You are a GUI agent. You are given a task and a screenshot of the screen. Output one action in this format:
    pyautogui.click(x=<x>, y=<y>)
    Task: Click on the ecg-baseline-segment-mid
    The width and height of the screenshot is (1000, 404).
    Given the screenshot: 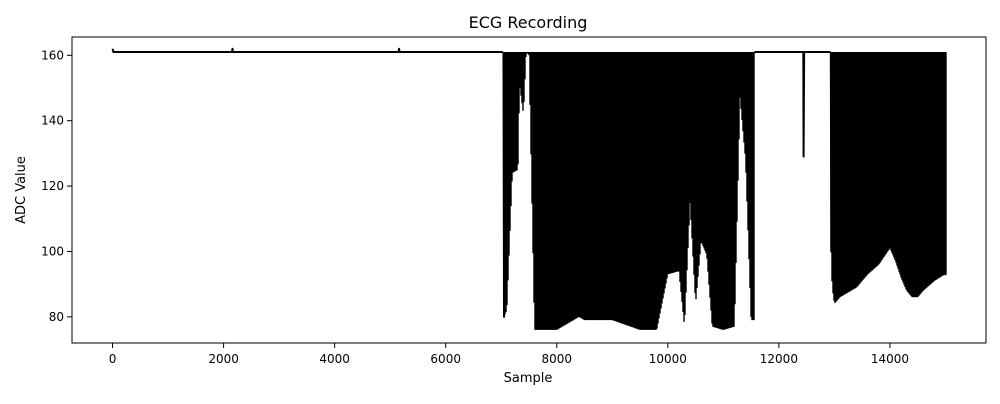 What is the action you would take?
    pyautogui.click(x=792, y=104)
    